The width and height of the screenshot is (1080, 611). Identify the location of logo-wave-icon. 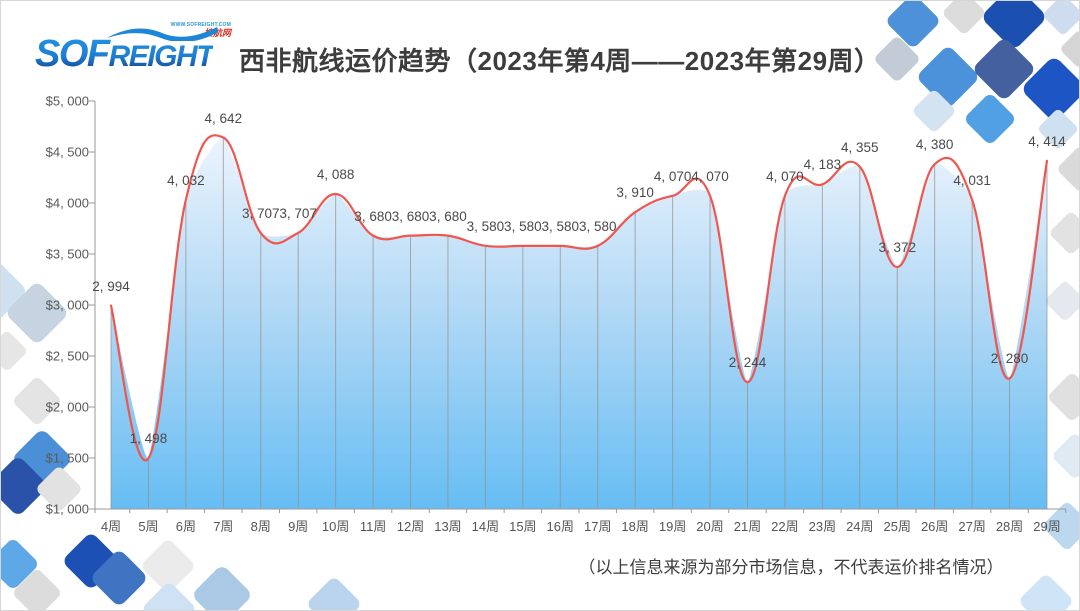
(162, 34).